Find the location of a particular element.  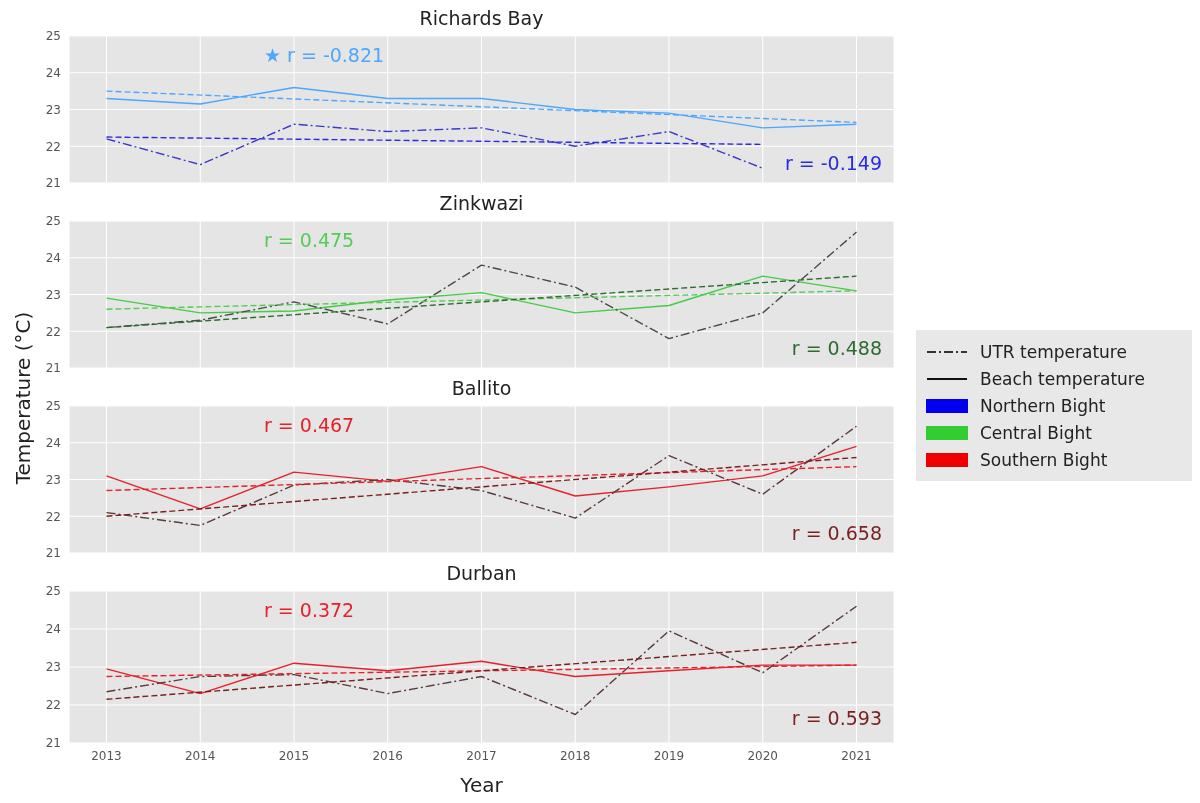

x-tick-label: 2021 is located at coordinates (856, 755).